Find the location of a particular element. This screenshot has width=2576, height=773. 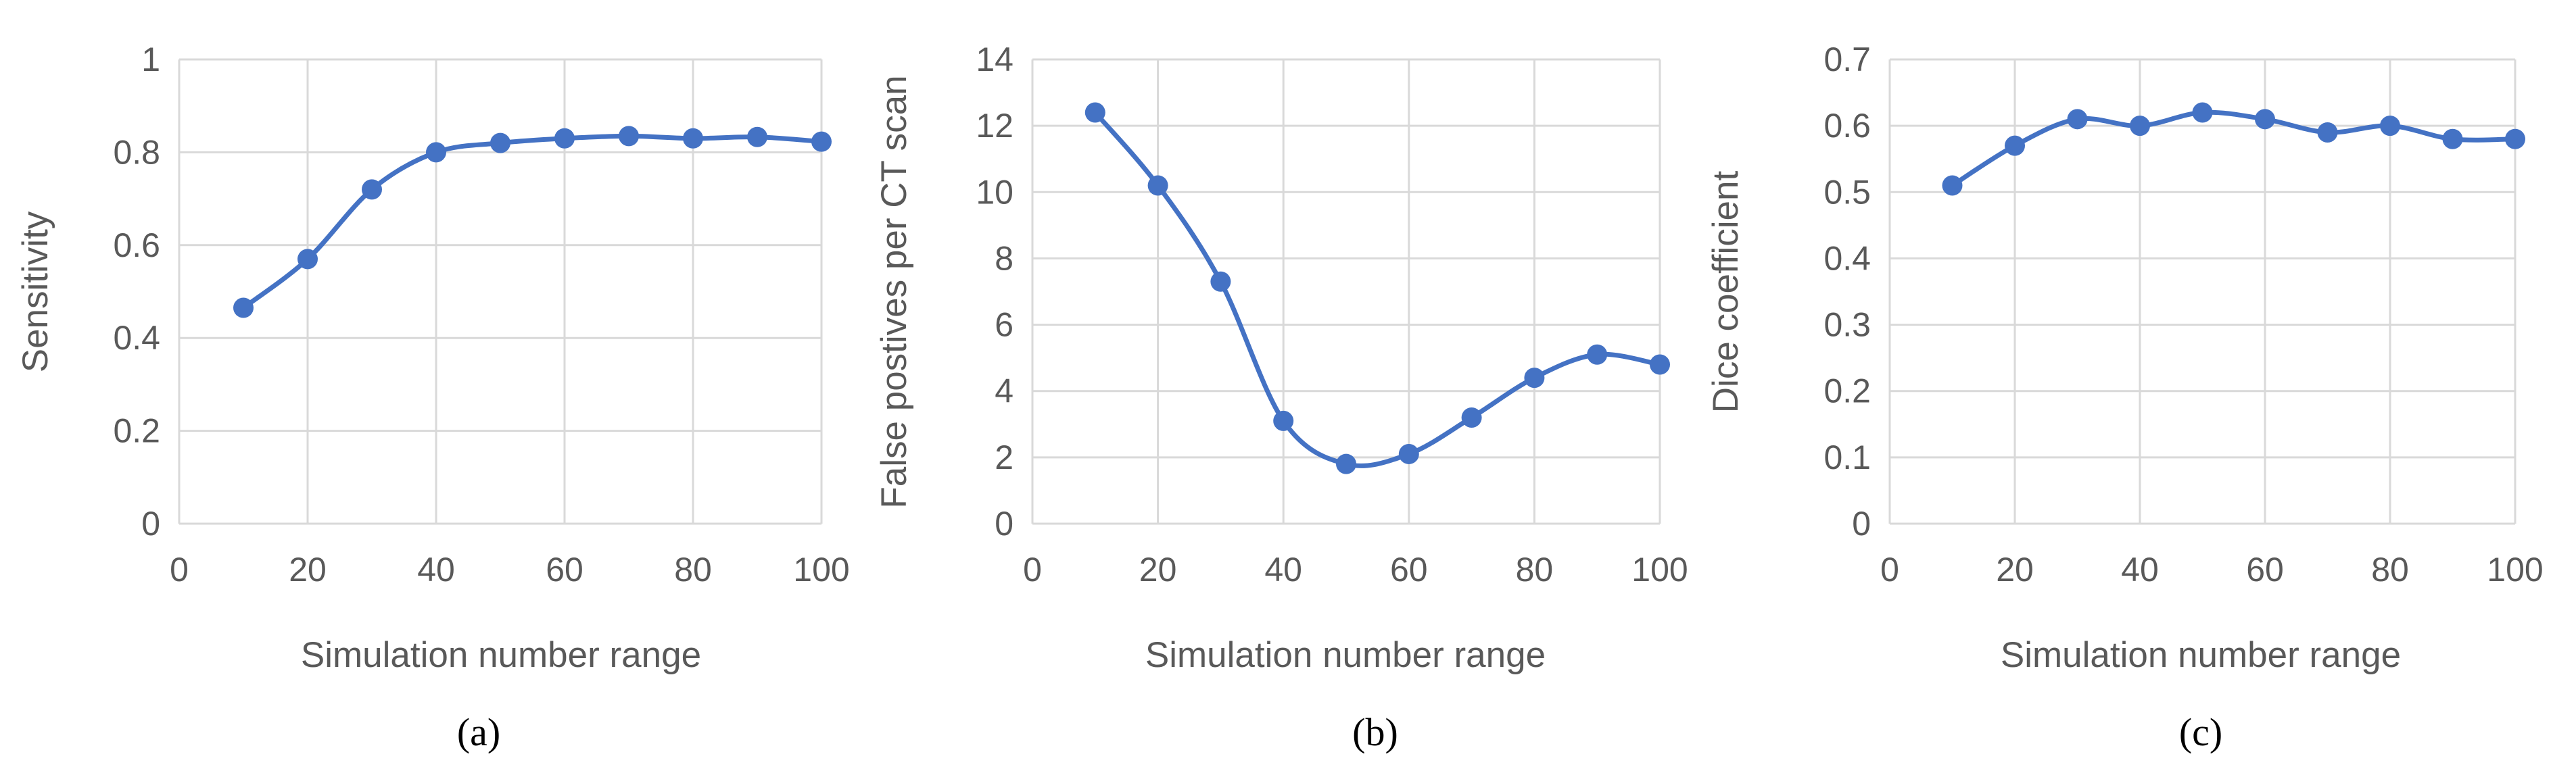

x-tick-label-a-3: 60 is located at coordinates (564, 570).